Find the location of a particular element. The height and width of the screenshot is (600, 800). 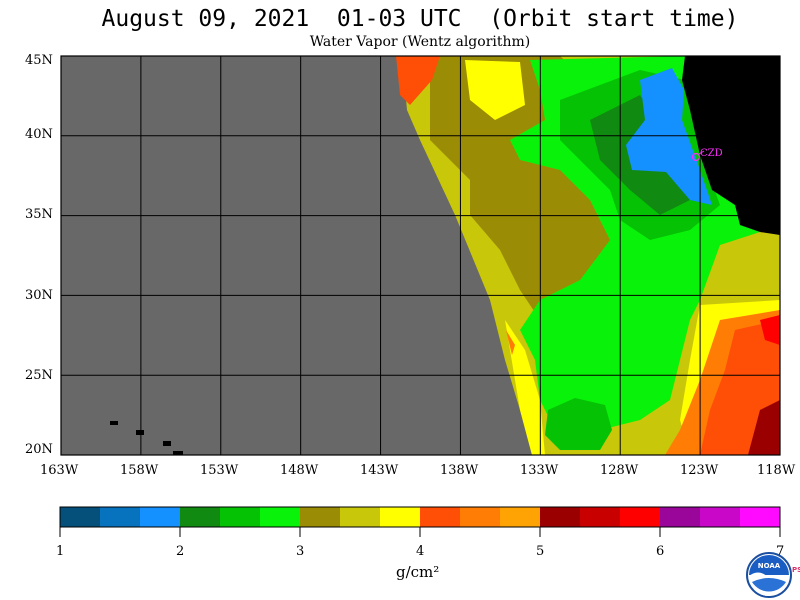

green-eddy-south is located at coordinates (578, 424).